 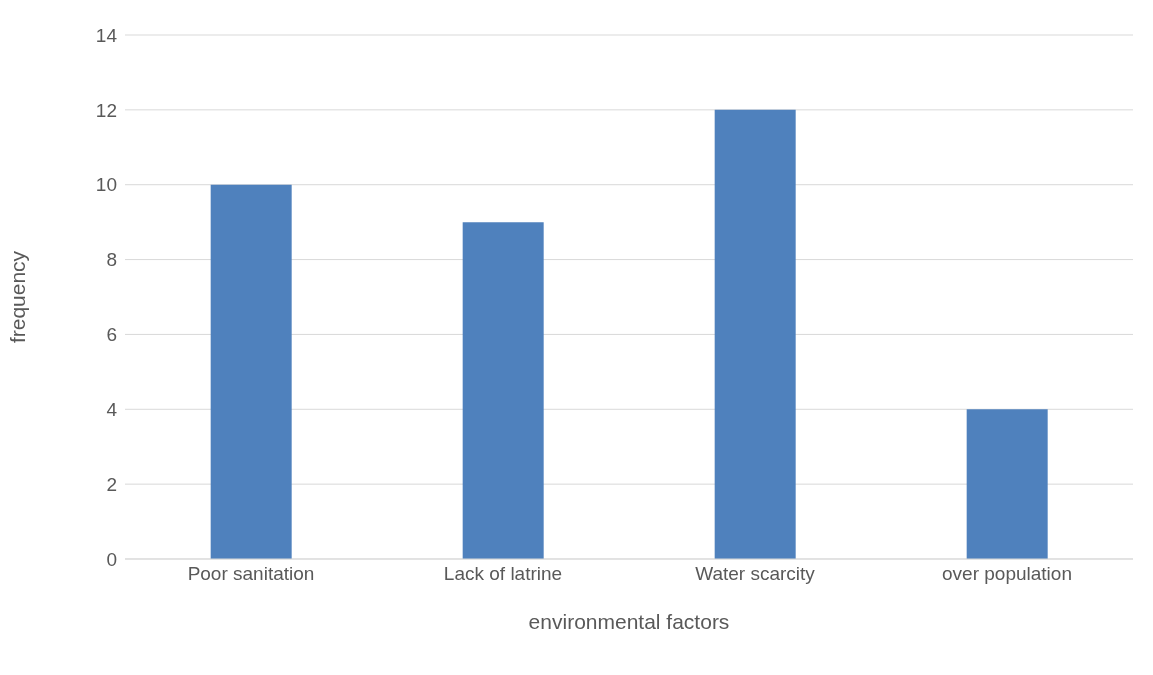 I want to click on y-axis-title: frequency, so click(x=18, y=297).